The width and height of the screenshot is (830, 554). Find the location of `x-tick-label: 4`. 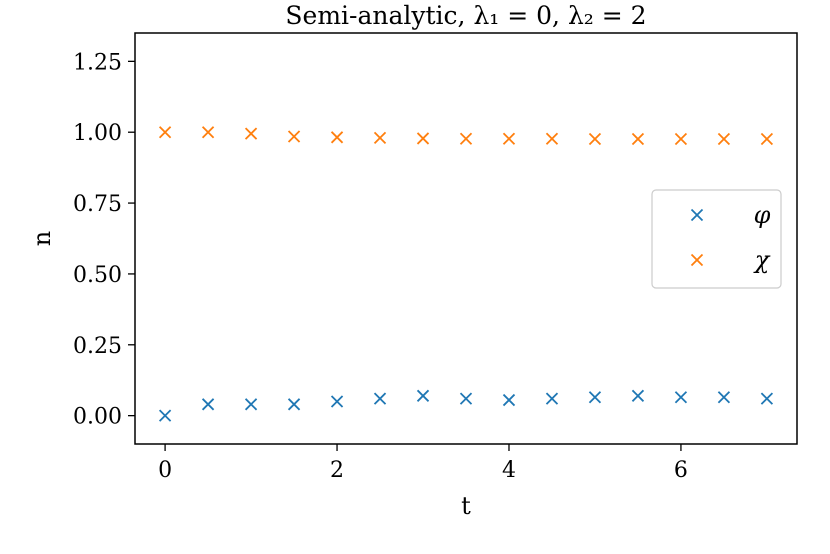

x-tick-label: 4 is located at coordinates (509, 470).